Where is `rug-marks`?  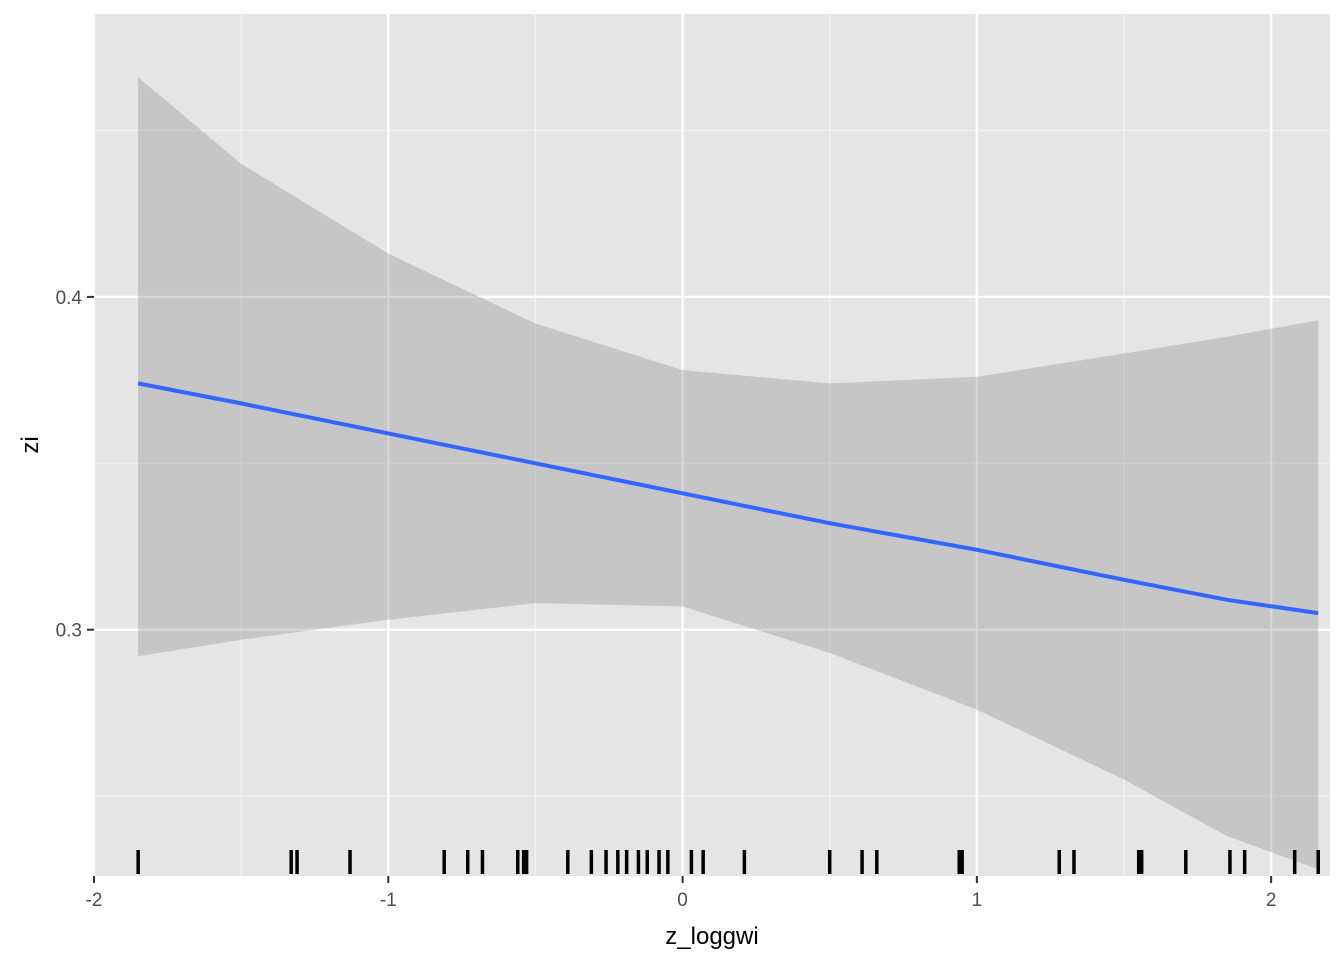
rug-marks is located at coordinates (728, 862).